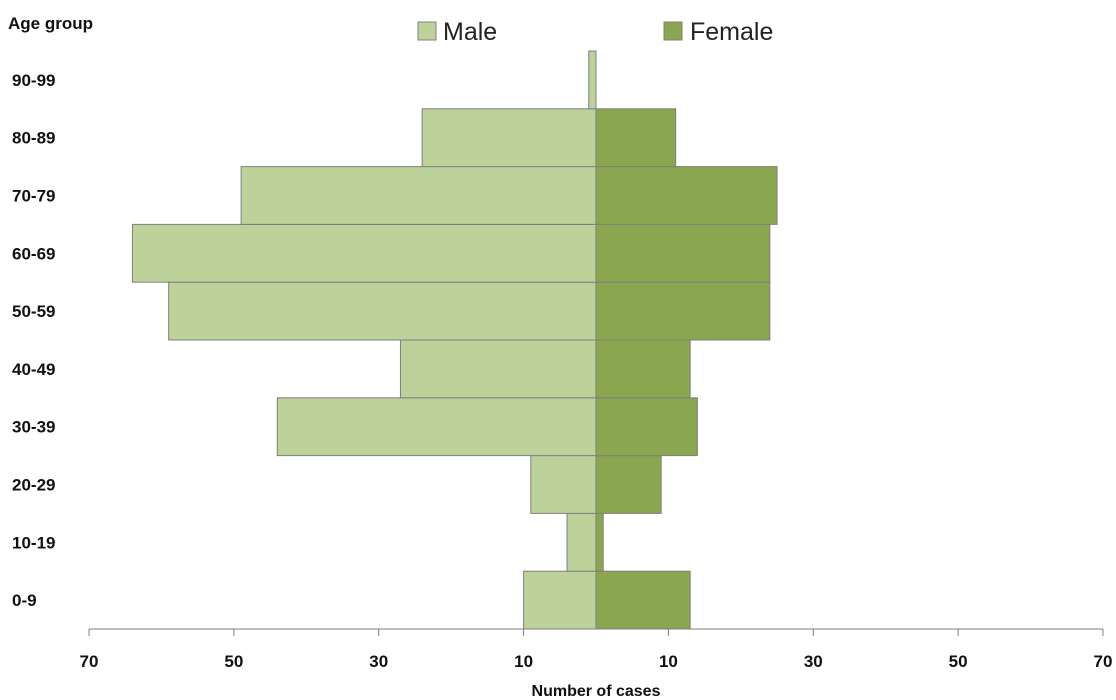 The width and height of the screenshot is (1116, 700). Describe the element at coordinates (33, 138) in the screenshot. I see `category-label: 80-89` at that location.